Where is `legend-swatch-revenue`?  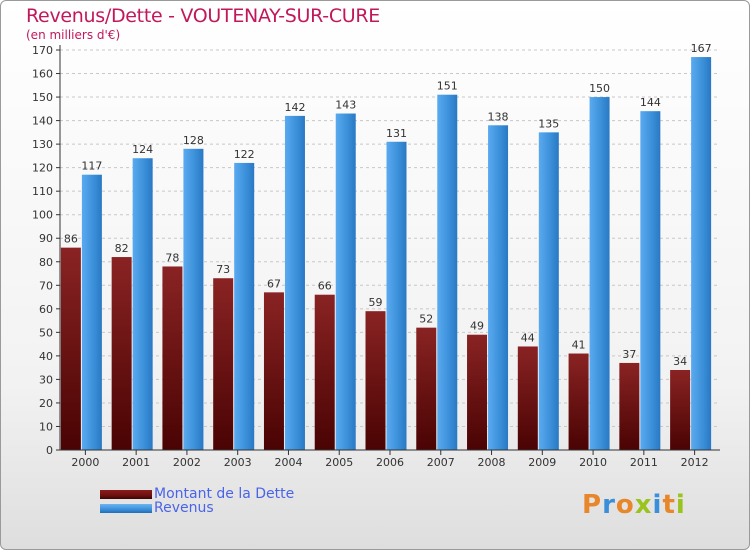 legend-swatch-revenue is located at coordinates (126, 508).